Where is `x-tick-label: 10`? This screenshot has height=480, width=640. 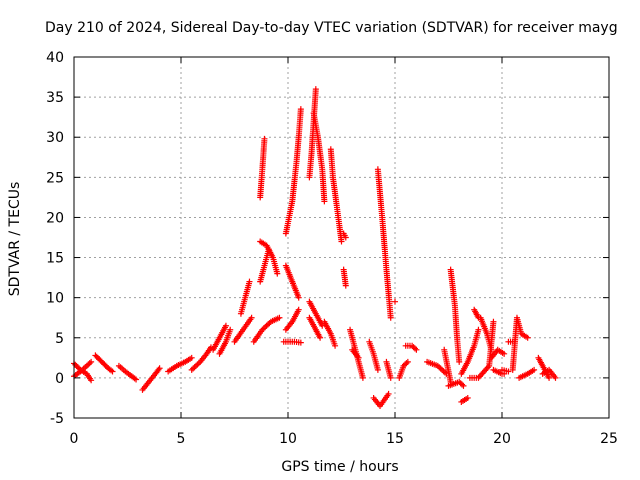
x-tick-label: 10 is located at coordinates (288, 439).